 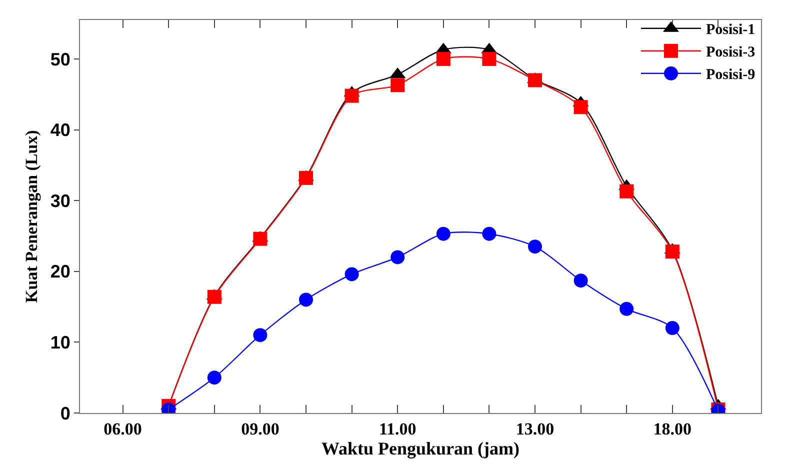 I want to click on x-tick-label: 06.00, so click(x=123, y=428).